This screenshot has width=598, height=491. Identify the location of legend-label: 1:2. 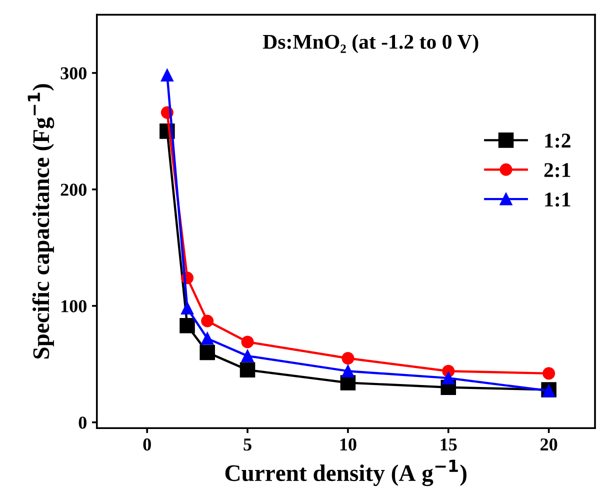
(557, 141).